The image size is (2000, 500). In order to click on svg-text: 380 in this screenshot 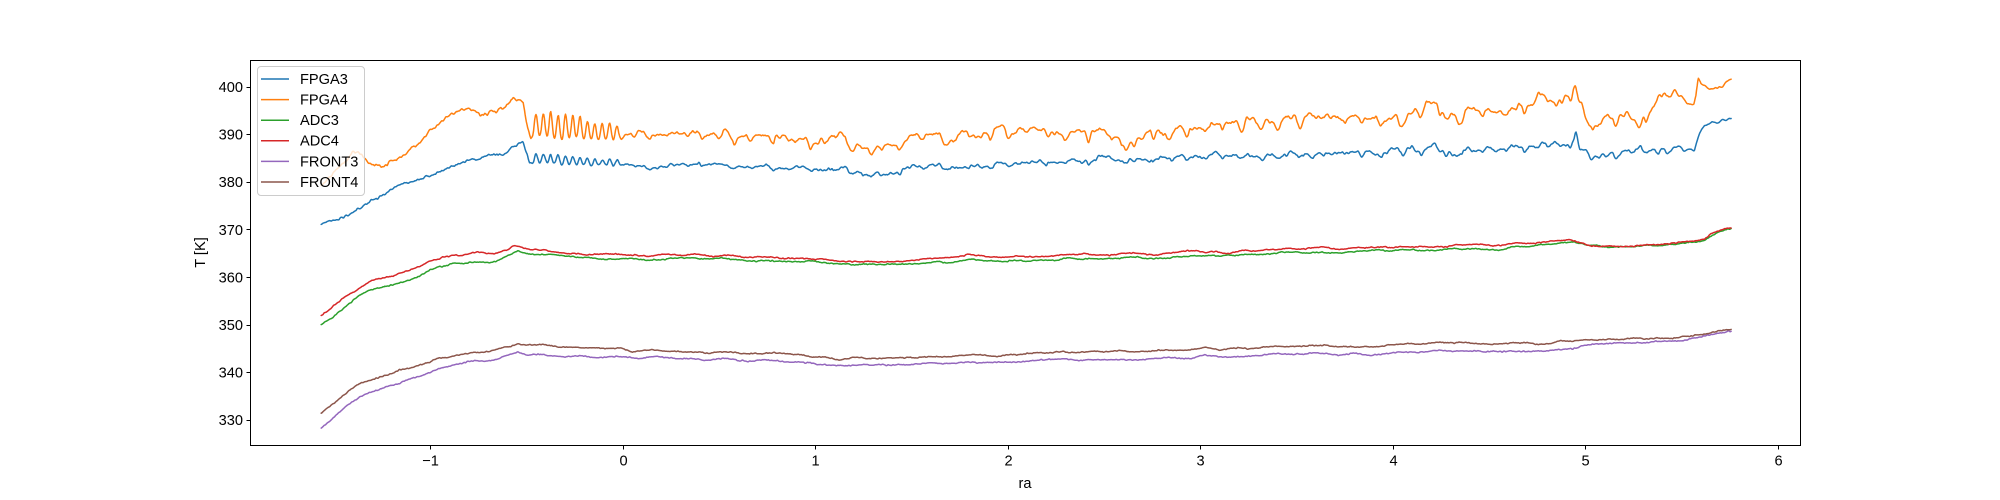, I will do `click(231, 183)`.